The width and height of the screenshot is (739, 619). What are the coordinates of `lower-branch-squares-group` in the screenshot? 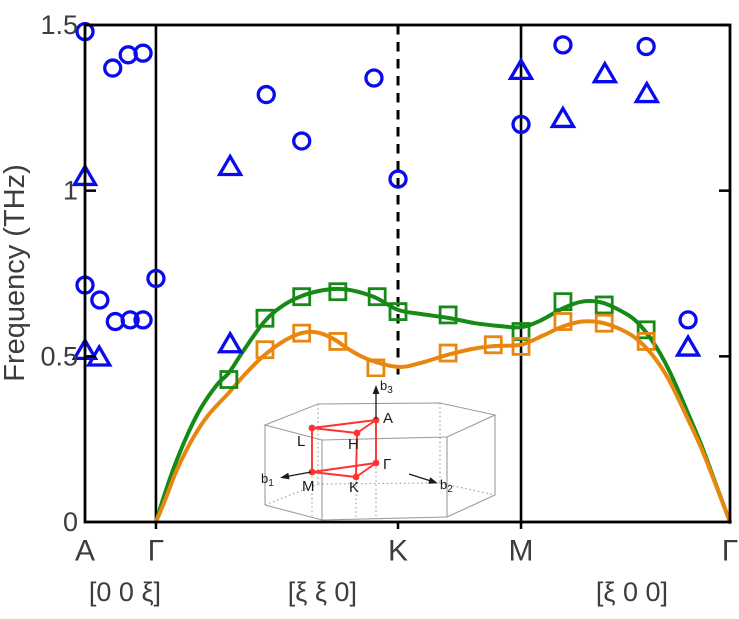 It's located at (455, 345).